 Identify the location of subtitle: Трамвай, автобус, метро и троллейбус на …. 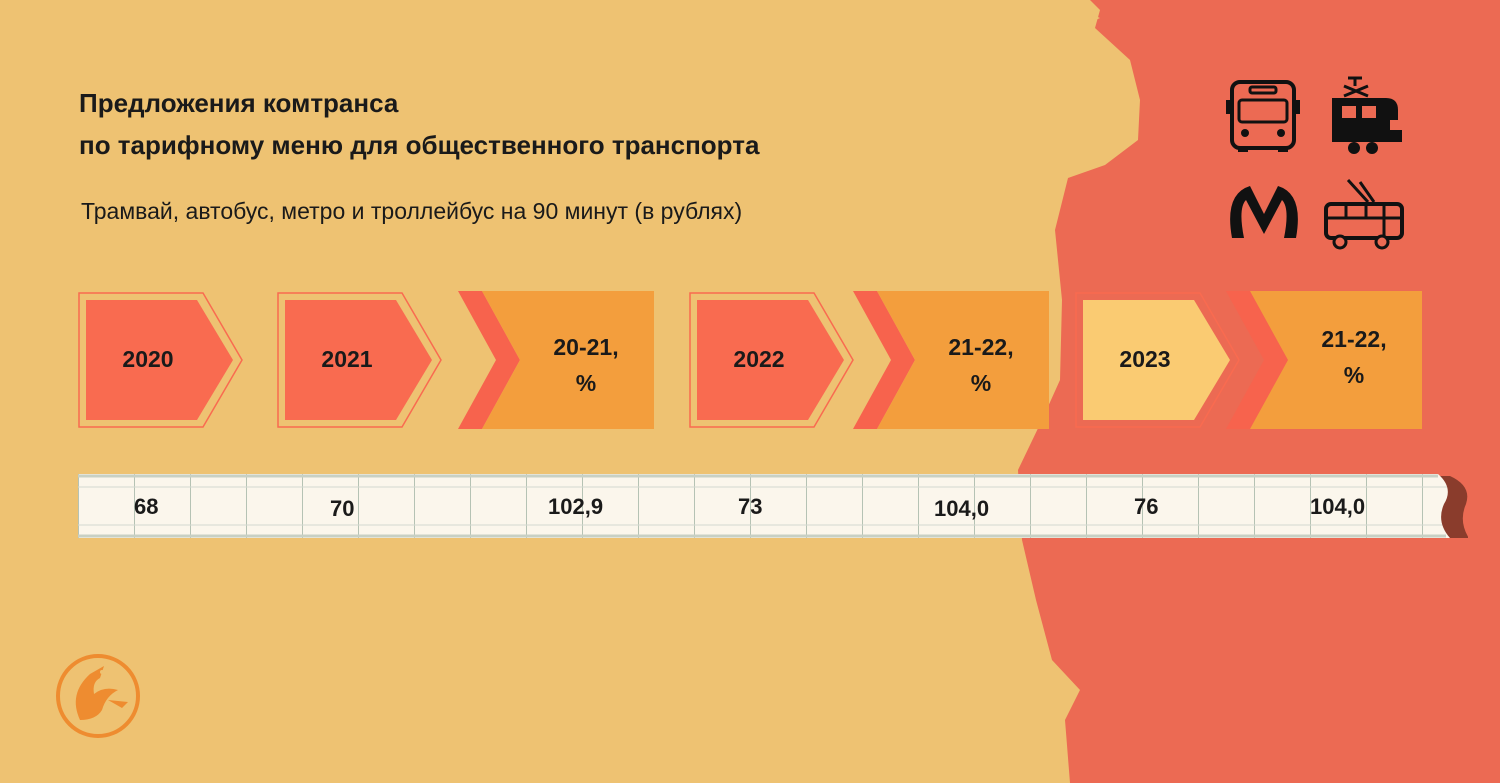
(412, 211).